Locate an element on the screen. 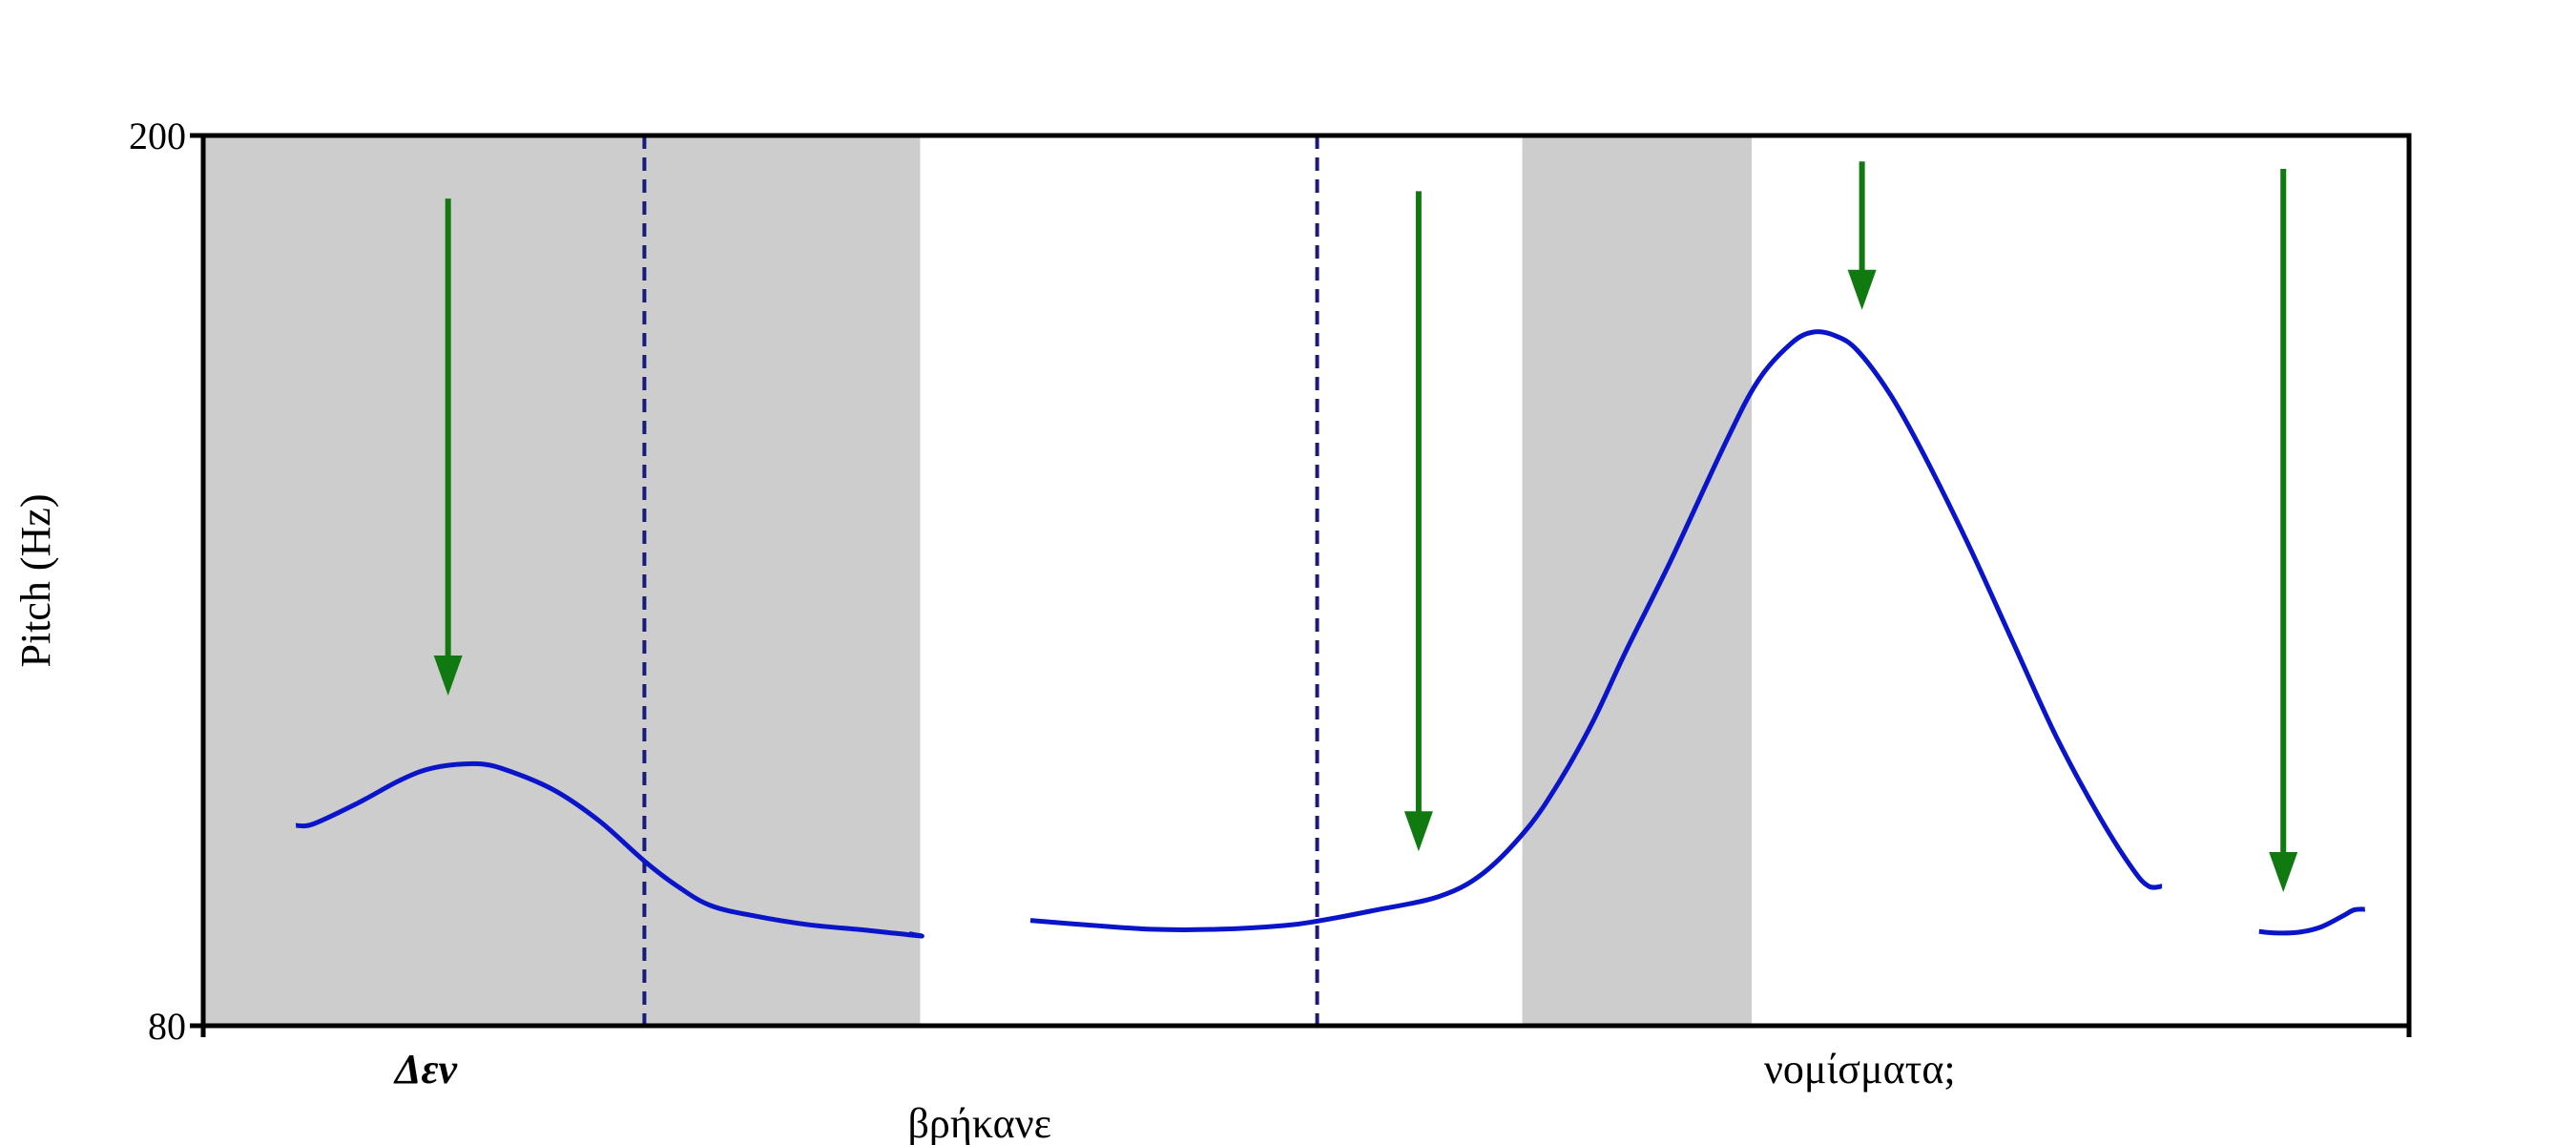 The image size is (2576, 1145). word-label-1: Δεν is located at coordinates (425, 1069).